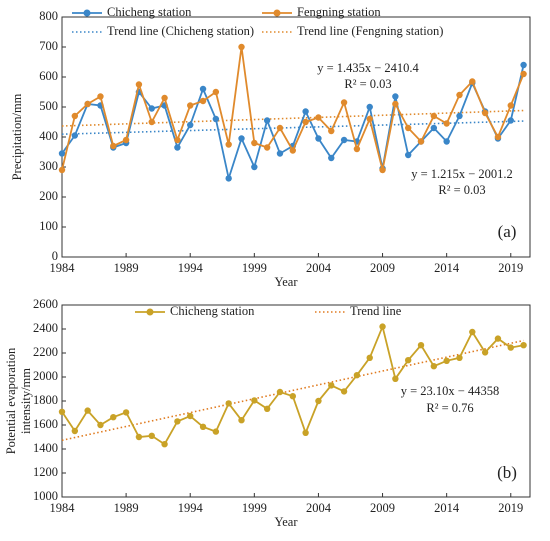 The width and height of the screenshot is (550, 541). I want to click on y-tick-label: 600, so click(48, 76).